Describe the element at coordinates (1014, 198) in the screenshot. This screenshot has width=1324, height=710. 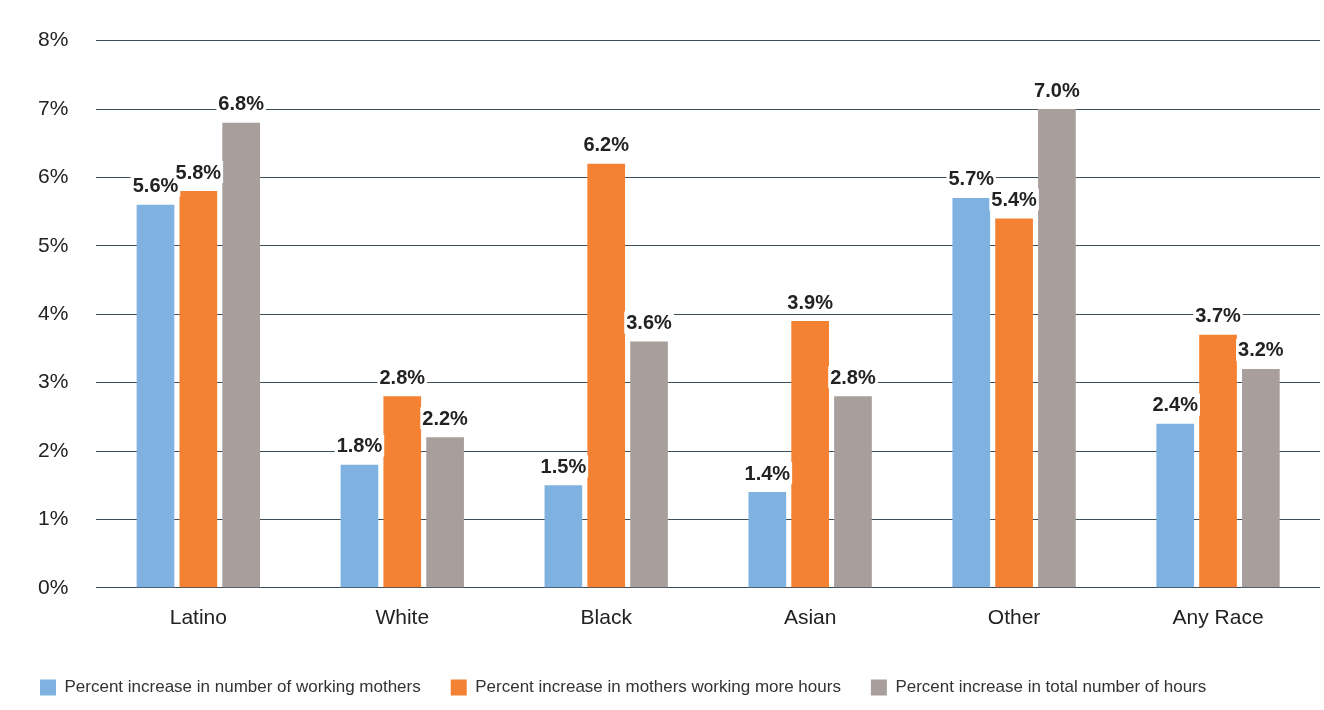
I see `data-label: 5.4%` at that location.